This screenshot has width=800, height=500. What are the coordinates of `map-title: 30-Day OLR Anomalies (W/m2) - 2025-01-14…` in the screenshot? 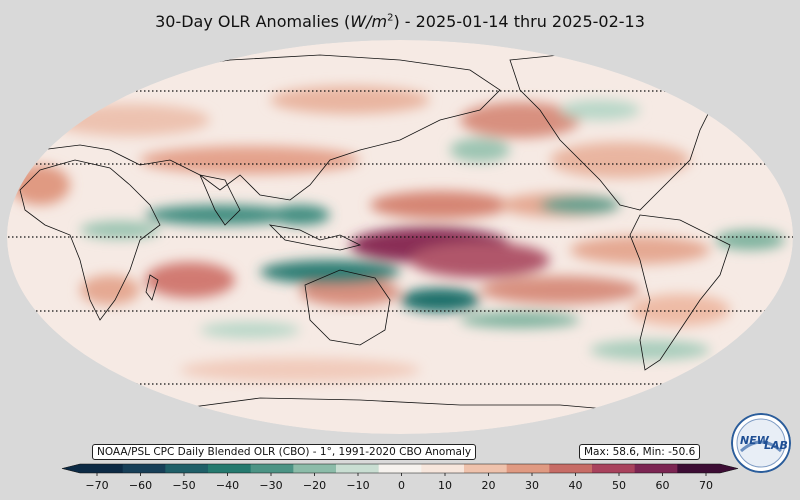 It's located at (400, 21).